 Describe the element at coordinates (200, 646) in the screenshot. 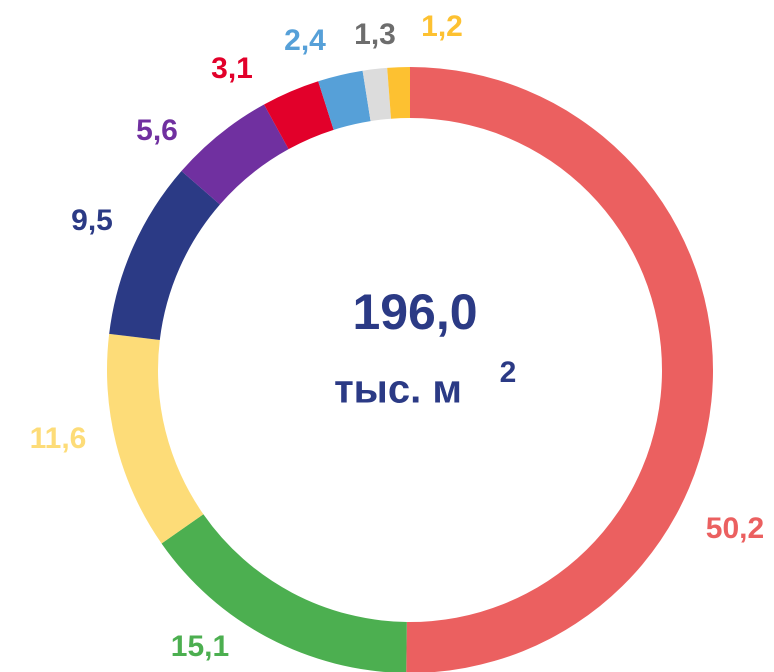

I see `data-label: 15,1` at that location.